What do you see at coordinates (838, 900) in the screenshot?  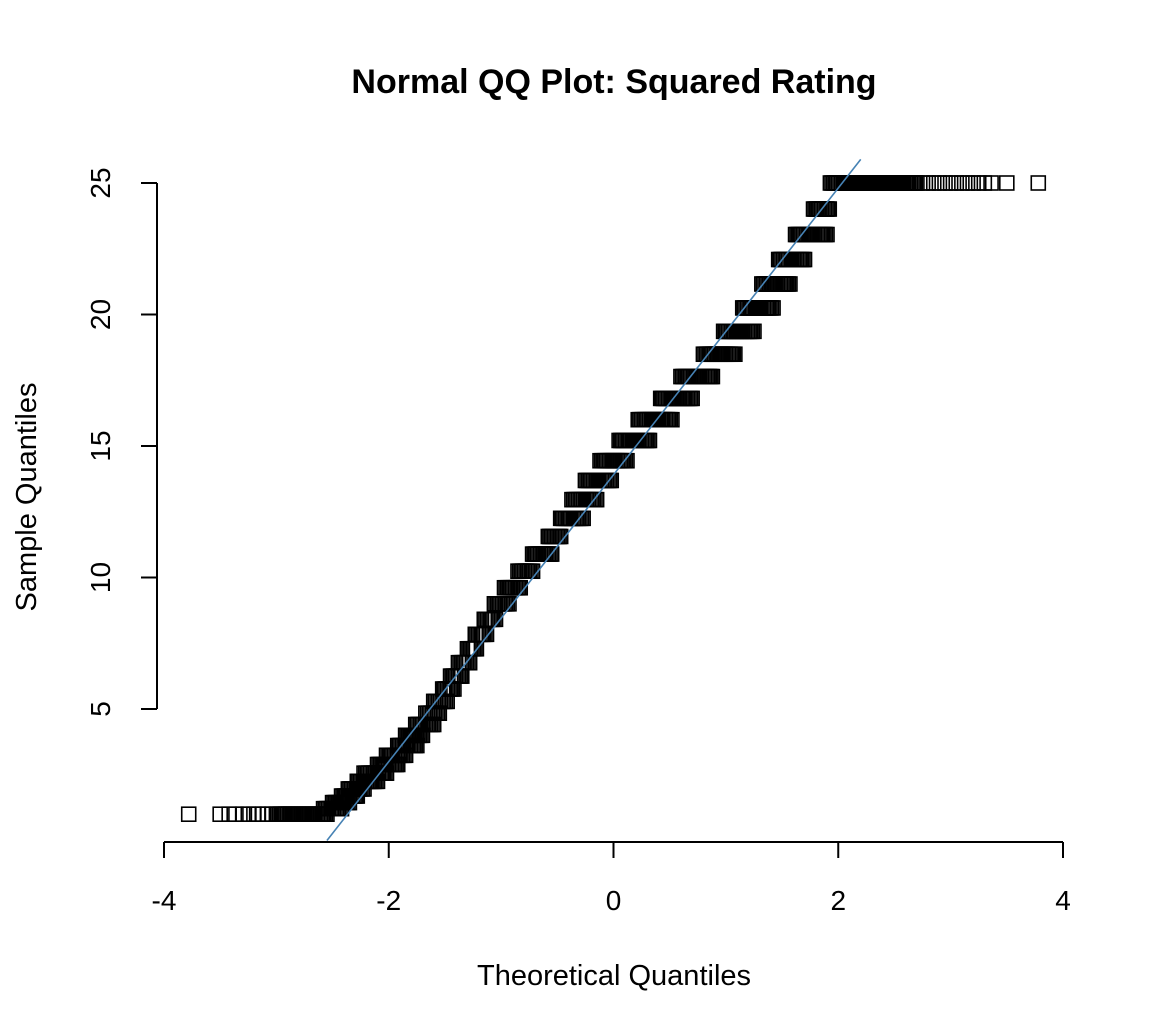 I see `x-tick-label: 2` at bounding box center [838, 900].